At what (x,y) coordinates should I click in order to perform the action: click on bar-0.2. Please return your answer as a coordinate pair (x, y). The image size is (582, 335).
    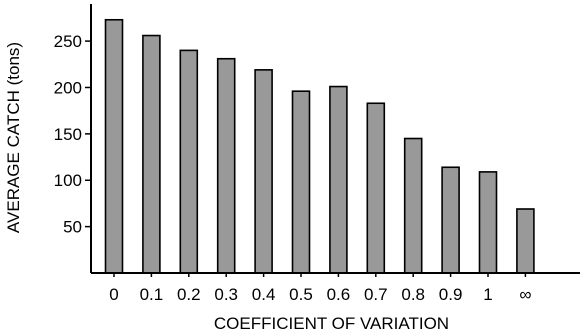
    Looking at the image, I should click on (189, 161).